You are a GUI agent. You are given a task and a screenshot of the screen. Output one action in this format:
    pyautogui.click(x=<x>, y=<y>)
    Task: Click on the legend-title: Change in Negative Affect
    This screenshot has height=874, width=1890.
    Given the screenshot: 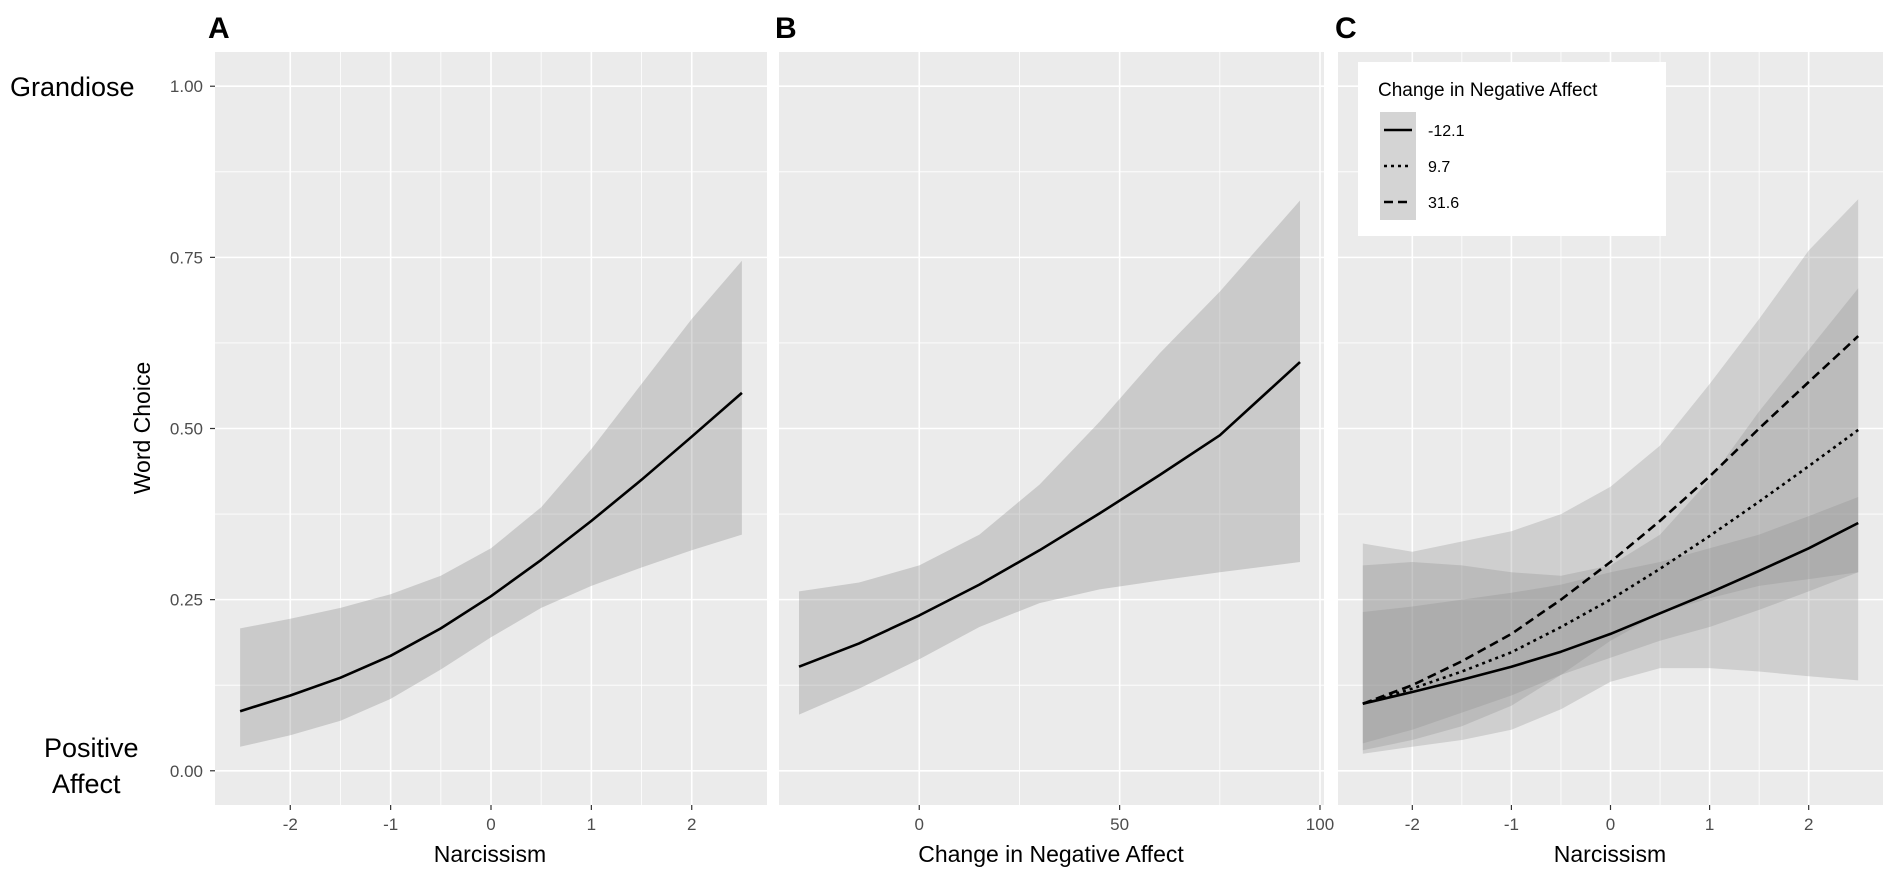 What is the action you would take?
    pyautogui.click(x=1488, y=90)
    